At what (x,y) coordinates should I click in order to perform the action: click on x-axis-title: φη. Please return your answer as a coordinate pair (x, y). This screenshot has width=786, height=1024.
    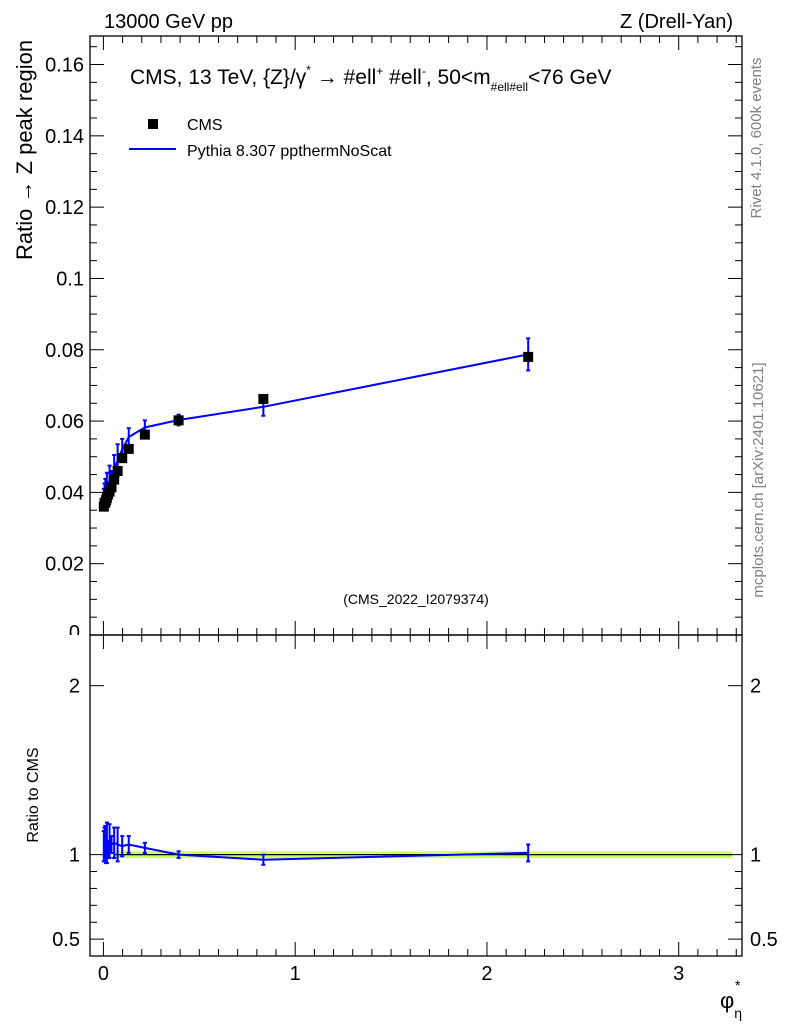
    Looking at the image, I should click on (731, 1004).